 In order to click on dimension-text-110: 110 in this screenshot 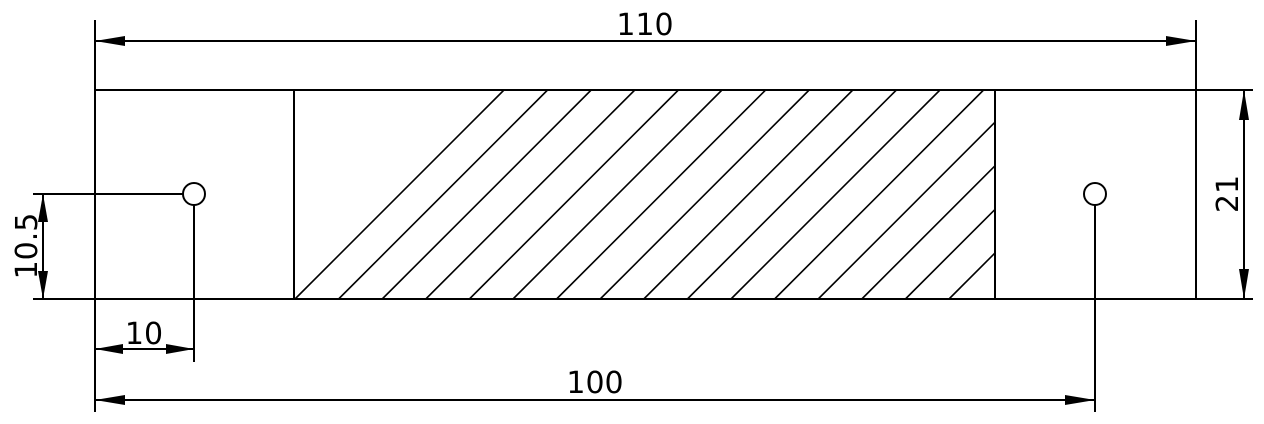, I will do `click(644, 25)`.